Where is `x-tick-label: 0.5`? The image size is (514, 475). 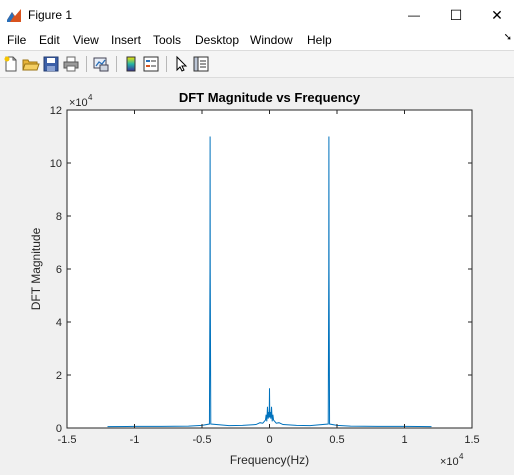 x-tick-label: 0.5 is located at coordinates (336, 440).